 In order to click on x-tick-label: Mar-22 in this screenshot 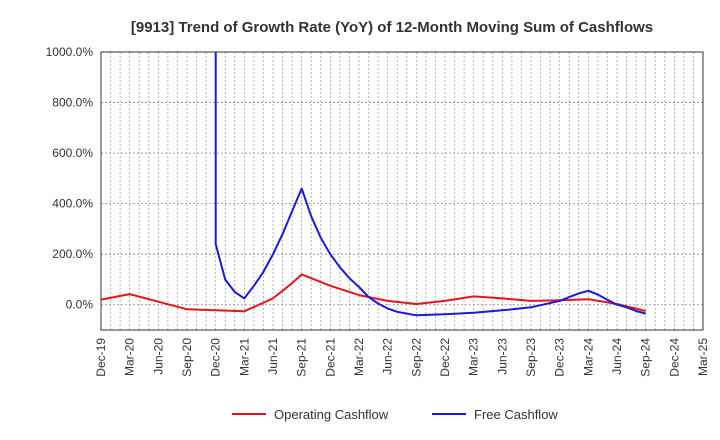, I will do `click(359, 357)`.